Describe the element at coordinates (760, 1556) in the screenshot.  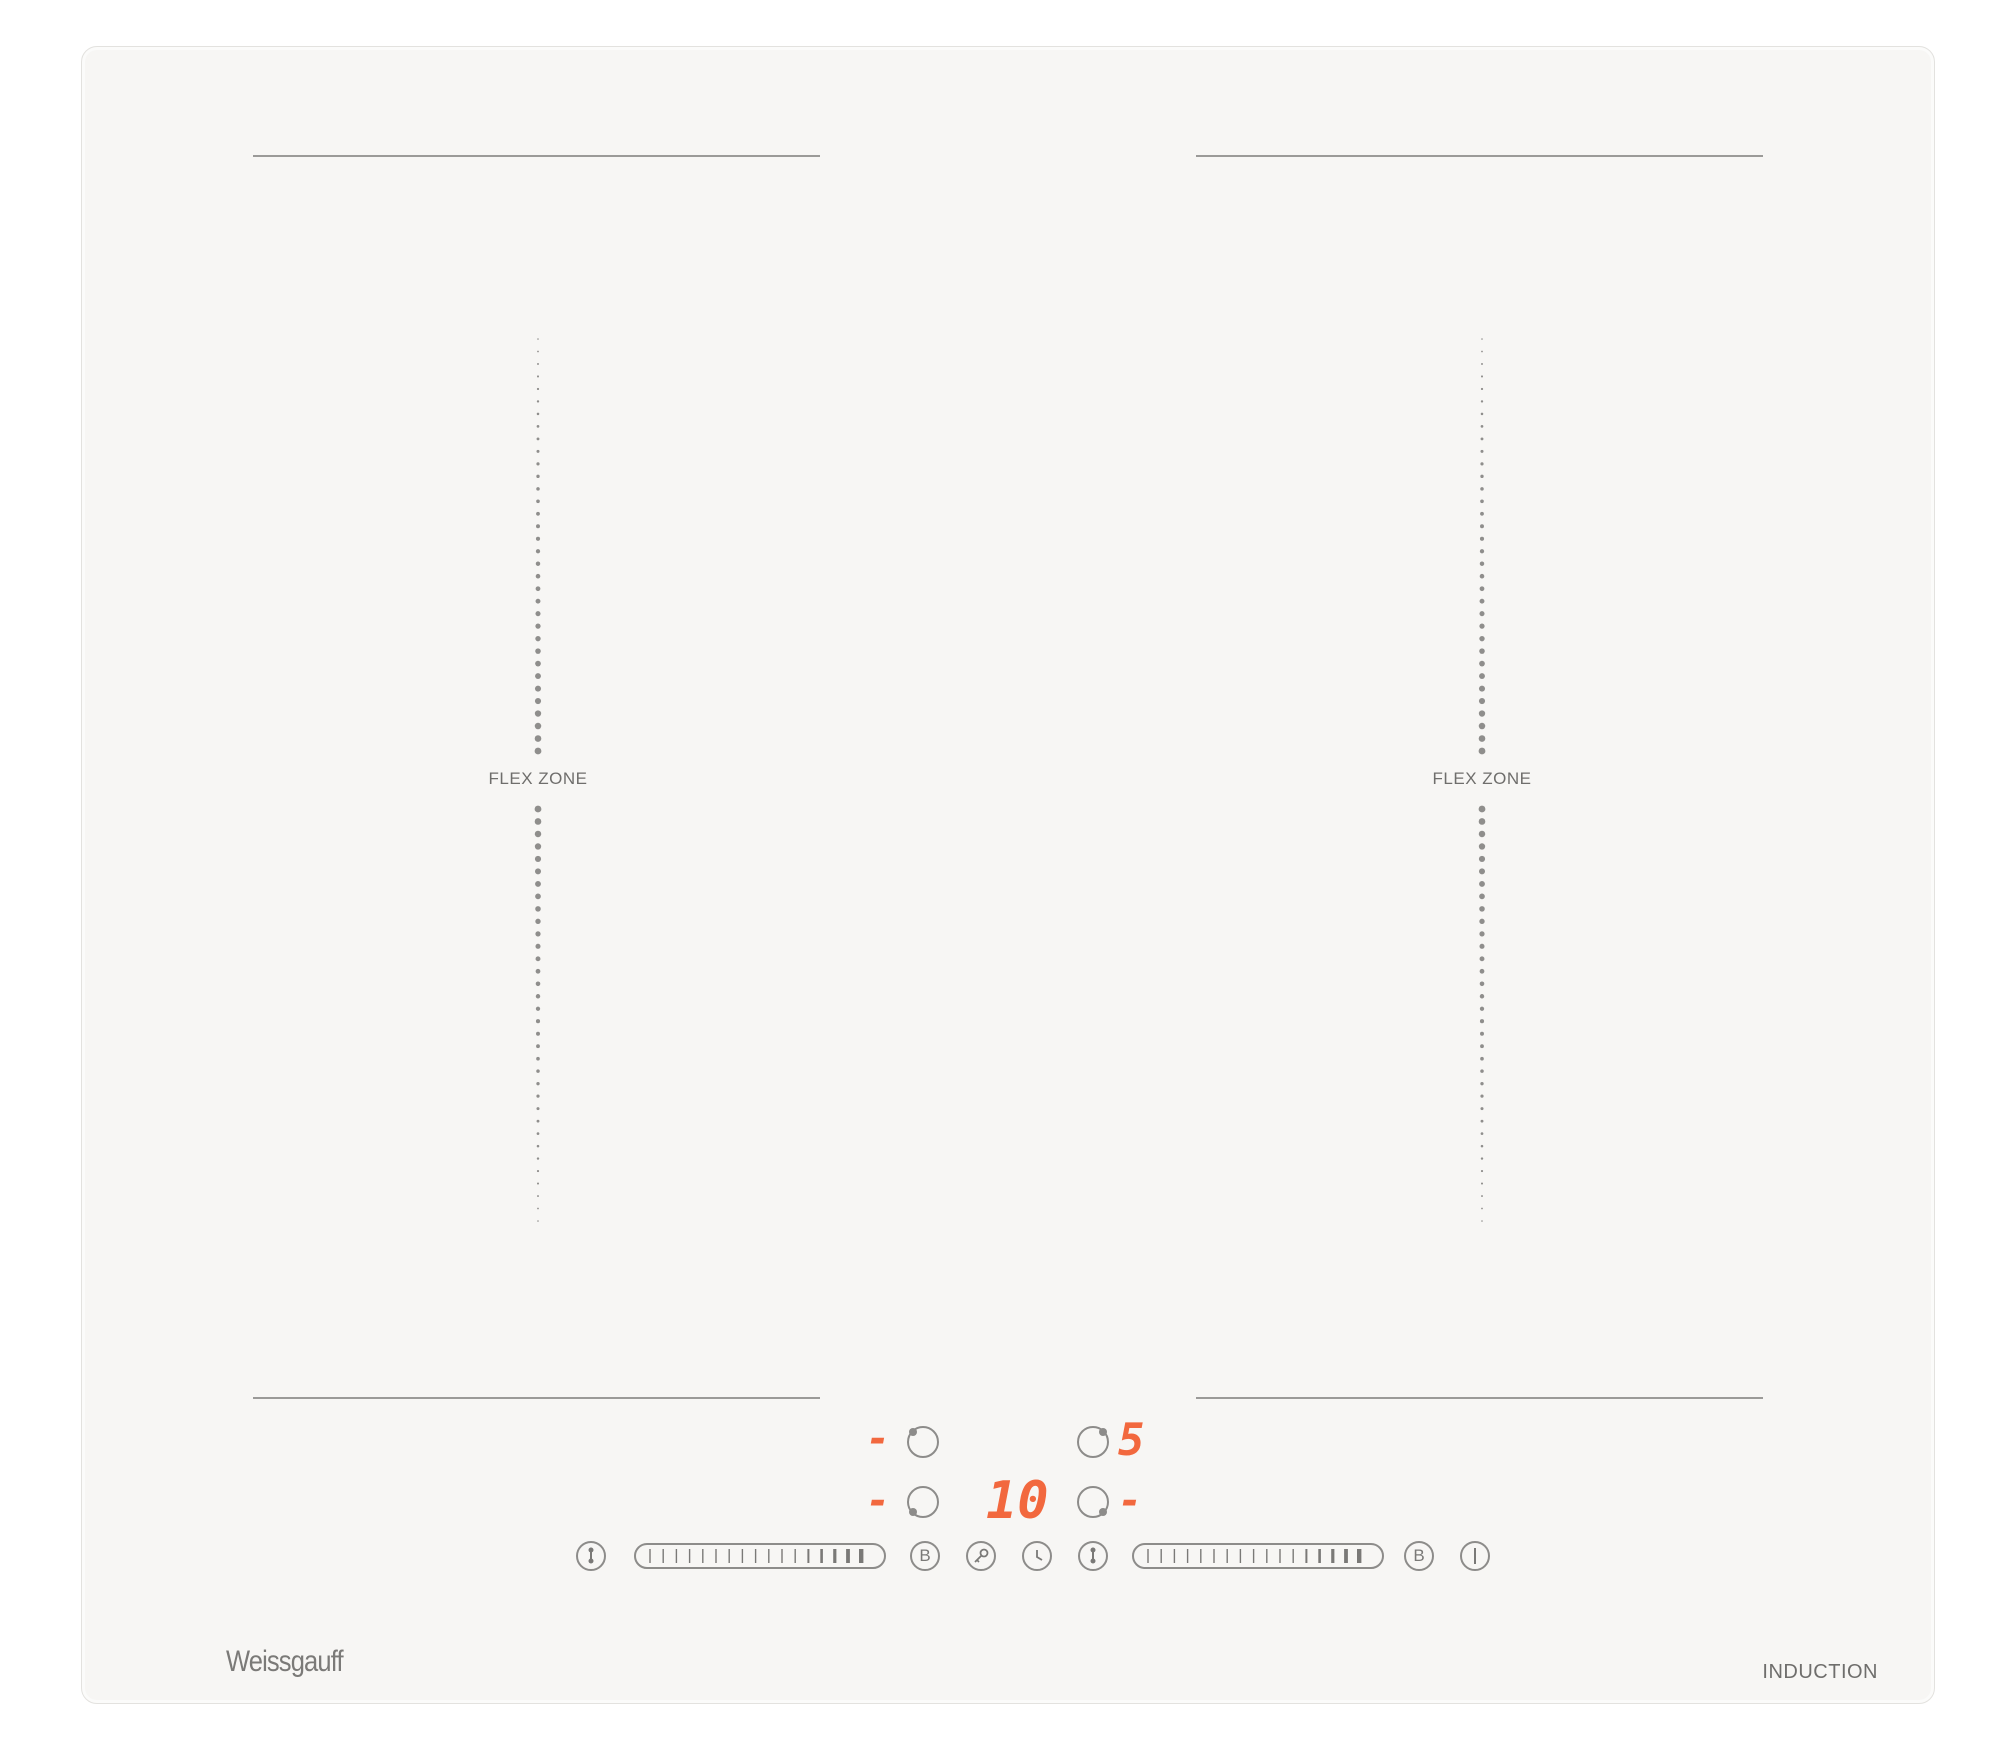
I see `left-power-slider` at that location.